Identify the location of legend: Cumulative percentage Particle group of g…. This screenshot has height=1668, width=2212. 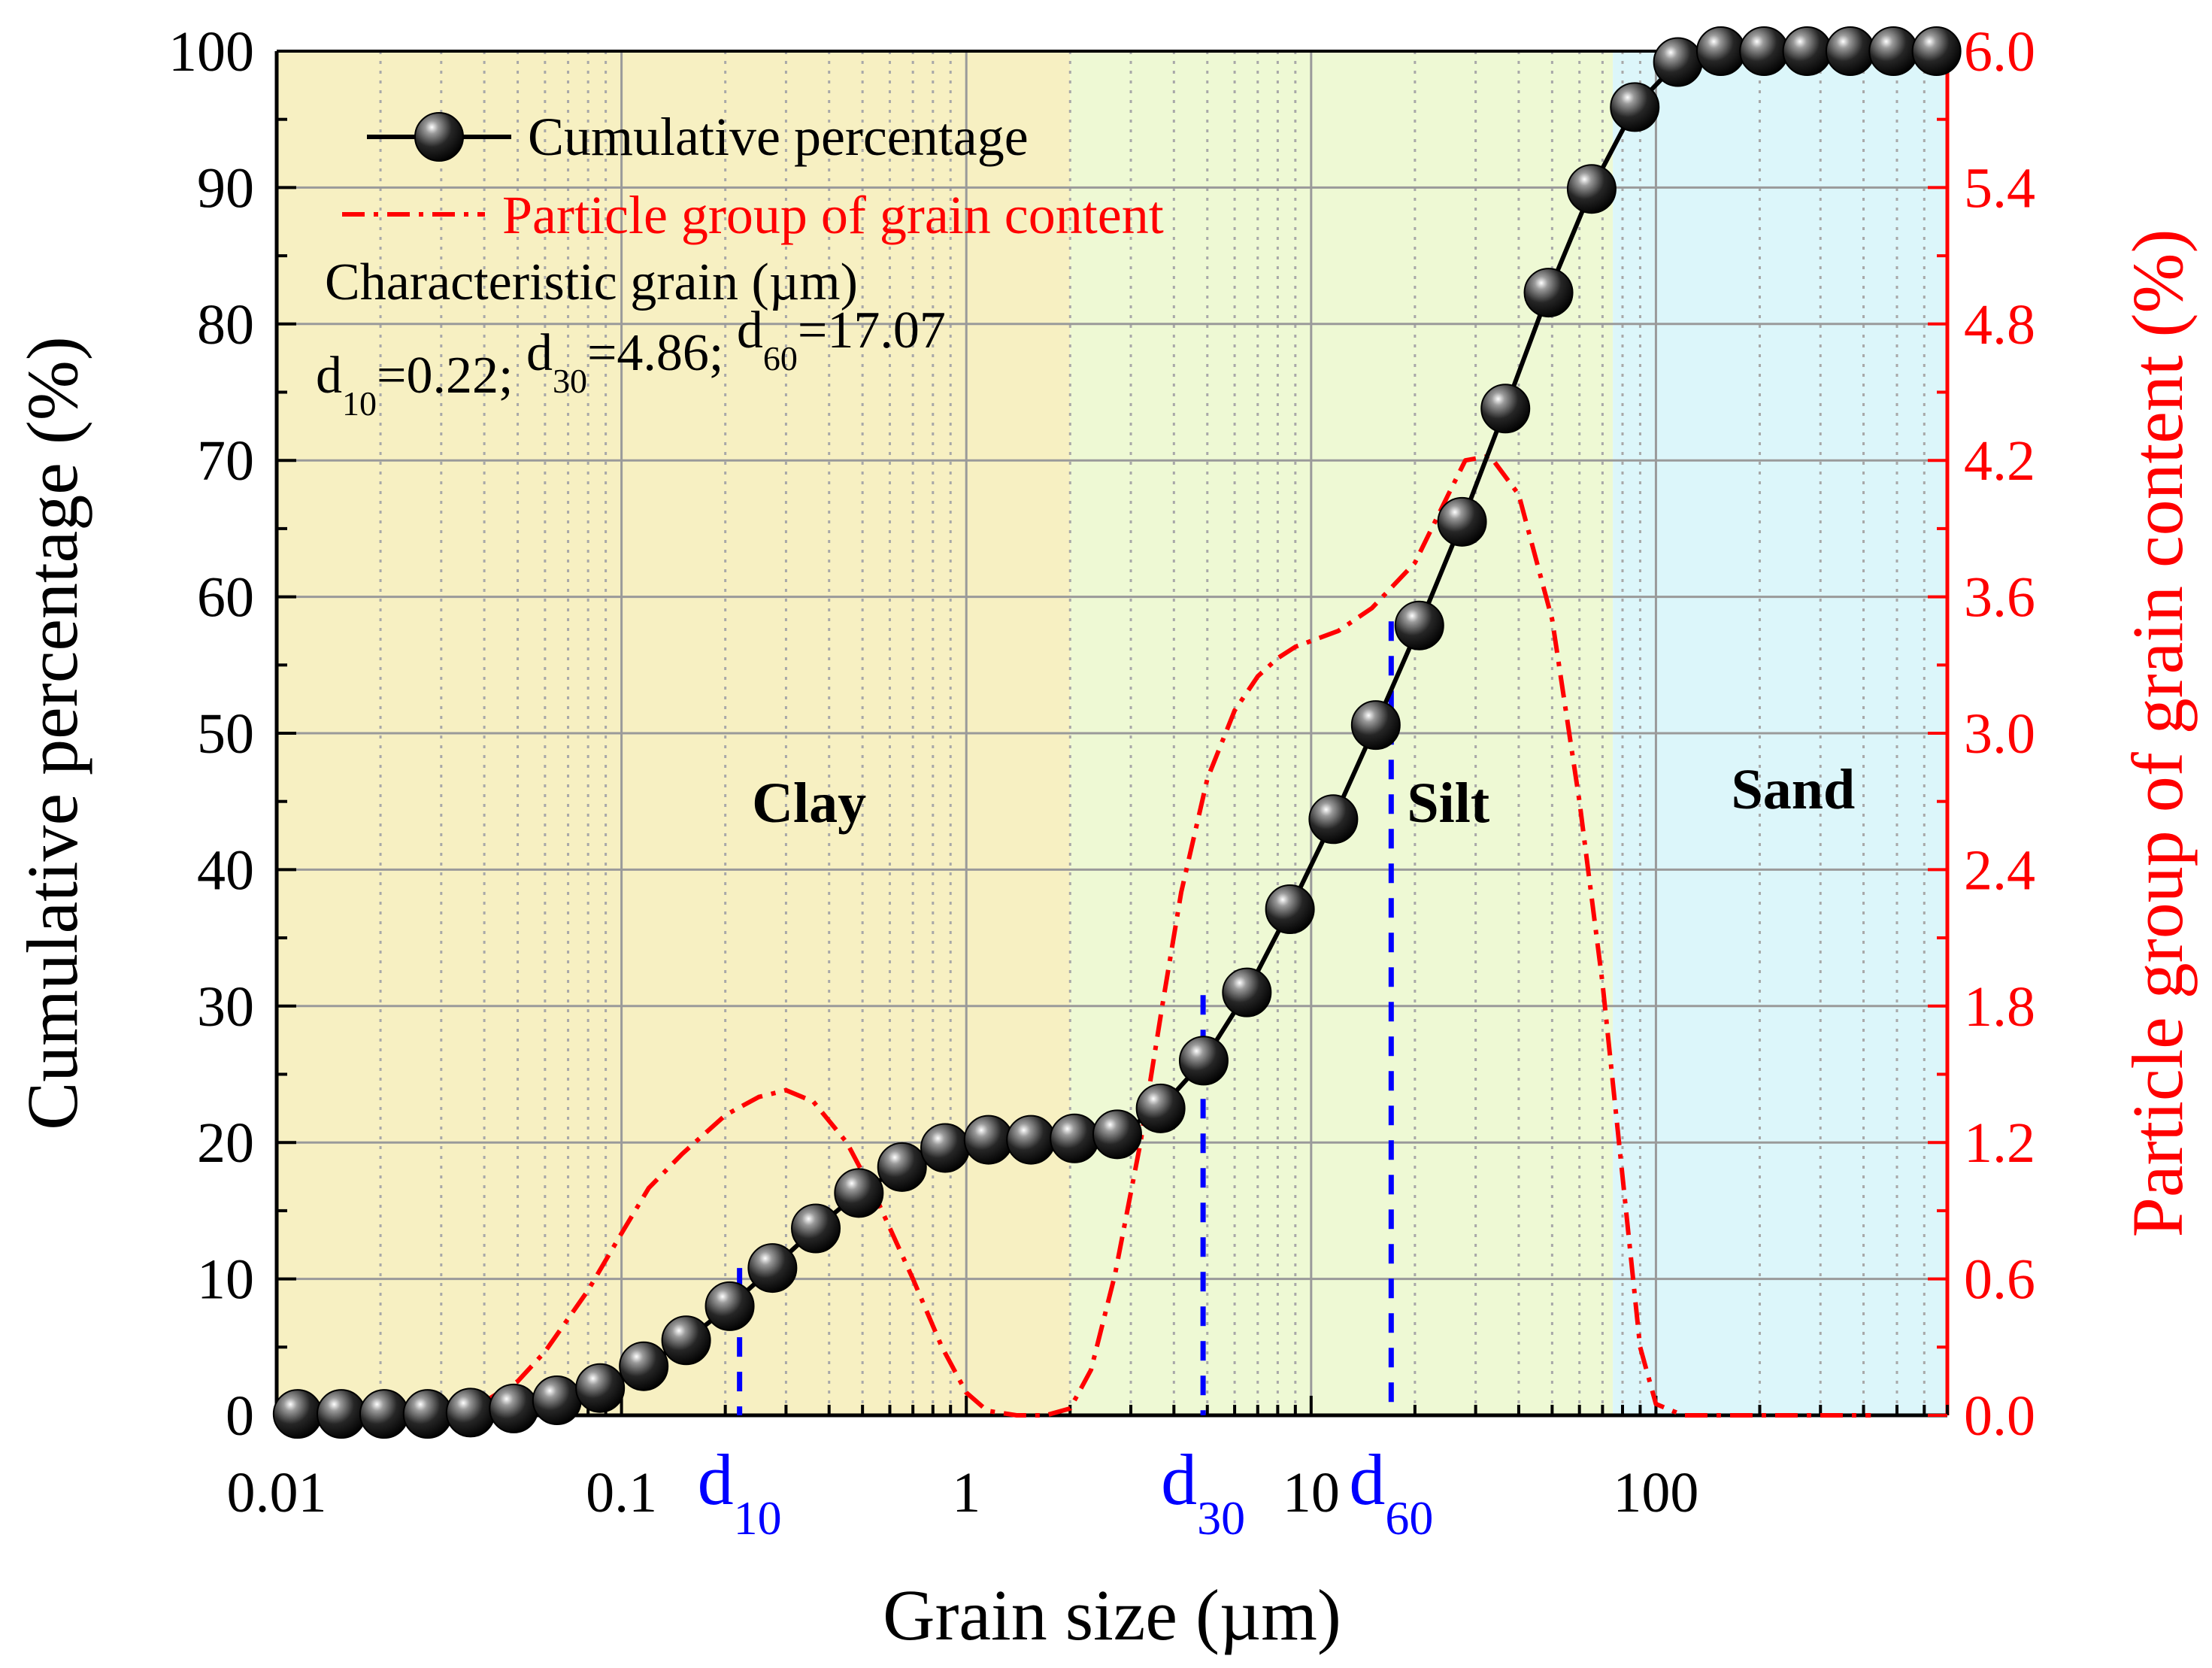
(753, 176).